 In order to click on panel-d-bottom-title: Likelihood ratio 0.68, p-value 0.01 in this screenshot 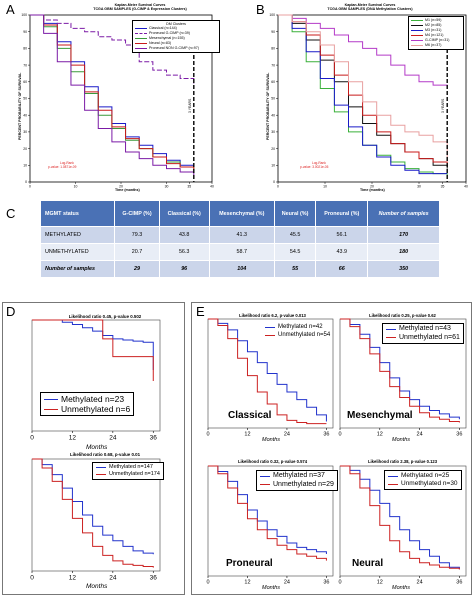, I will do `click(105, 454)`.